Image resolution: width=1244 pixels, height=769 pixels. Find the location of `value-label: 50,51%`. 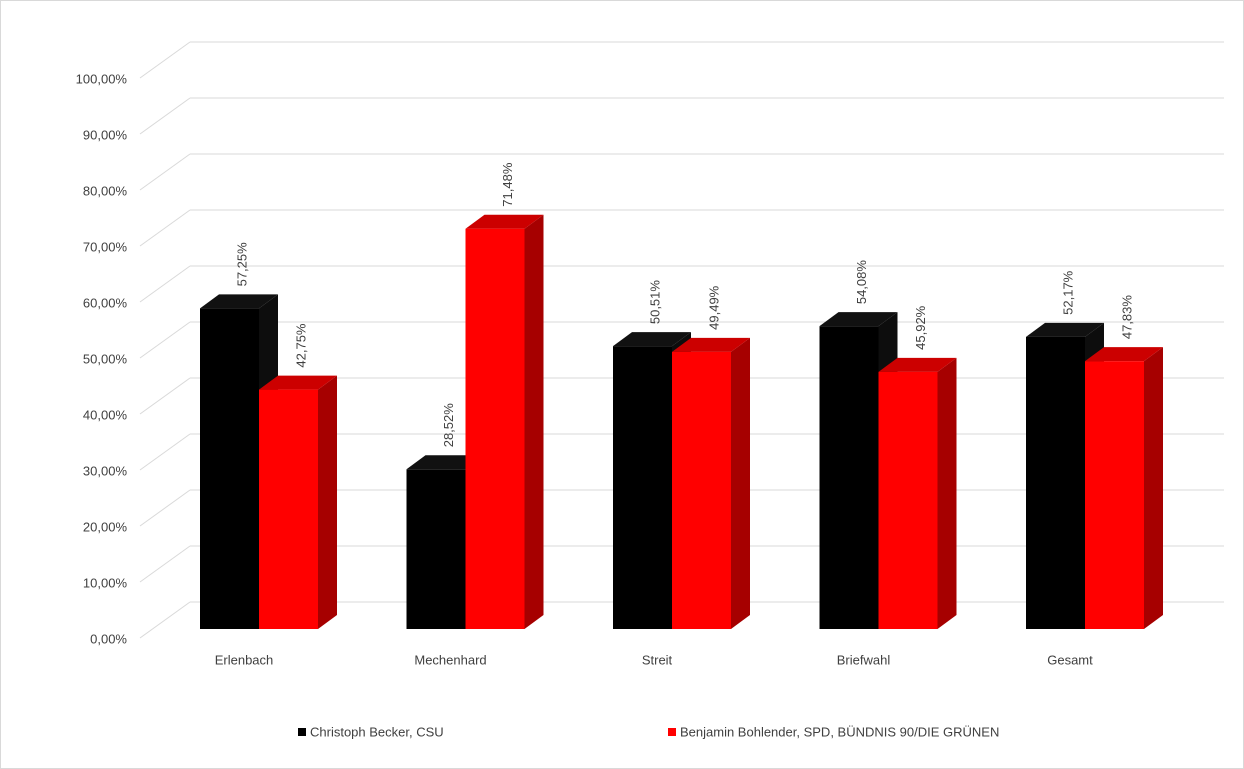

value-label: 50,51% is located at coordinates (654, 302).